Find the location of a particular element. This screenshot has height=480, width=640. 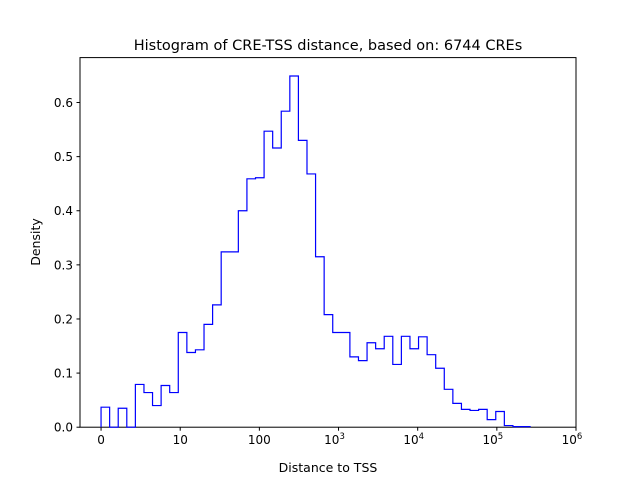

x-axis-label: Distance to TSS is located at coordinates (328, 467).